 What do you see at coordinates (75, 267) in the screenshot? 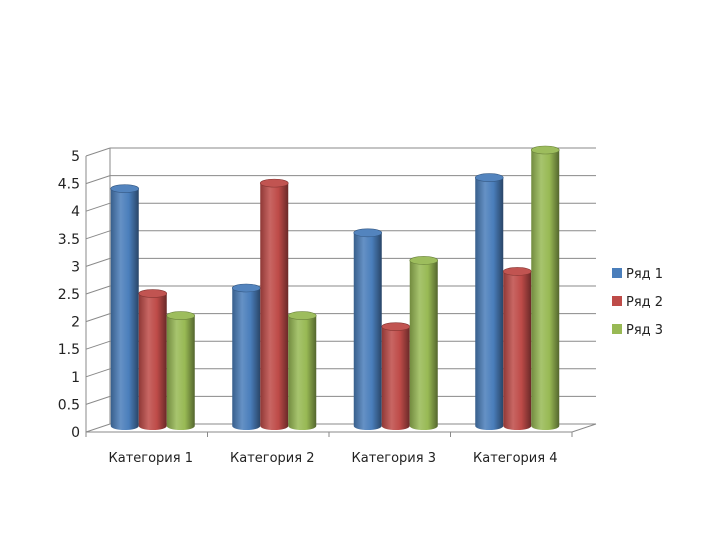
I see `y-tick-label: 3` at bounding box center [75, 267].